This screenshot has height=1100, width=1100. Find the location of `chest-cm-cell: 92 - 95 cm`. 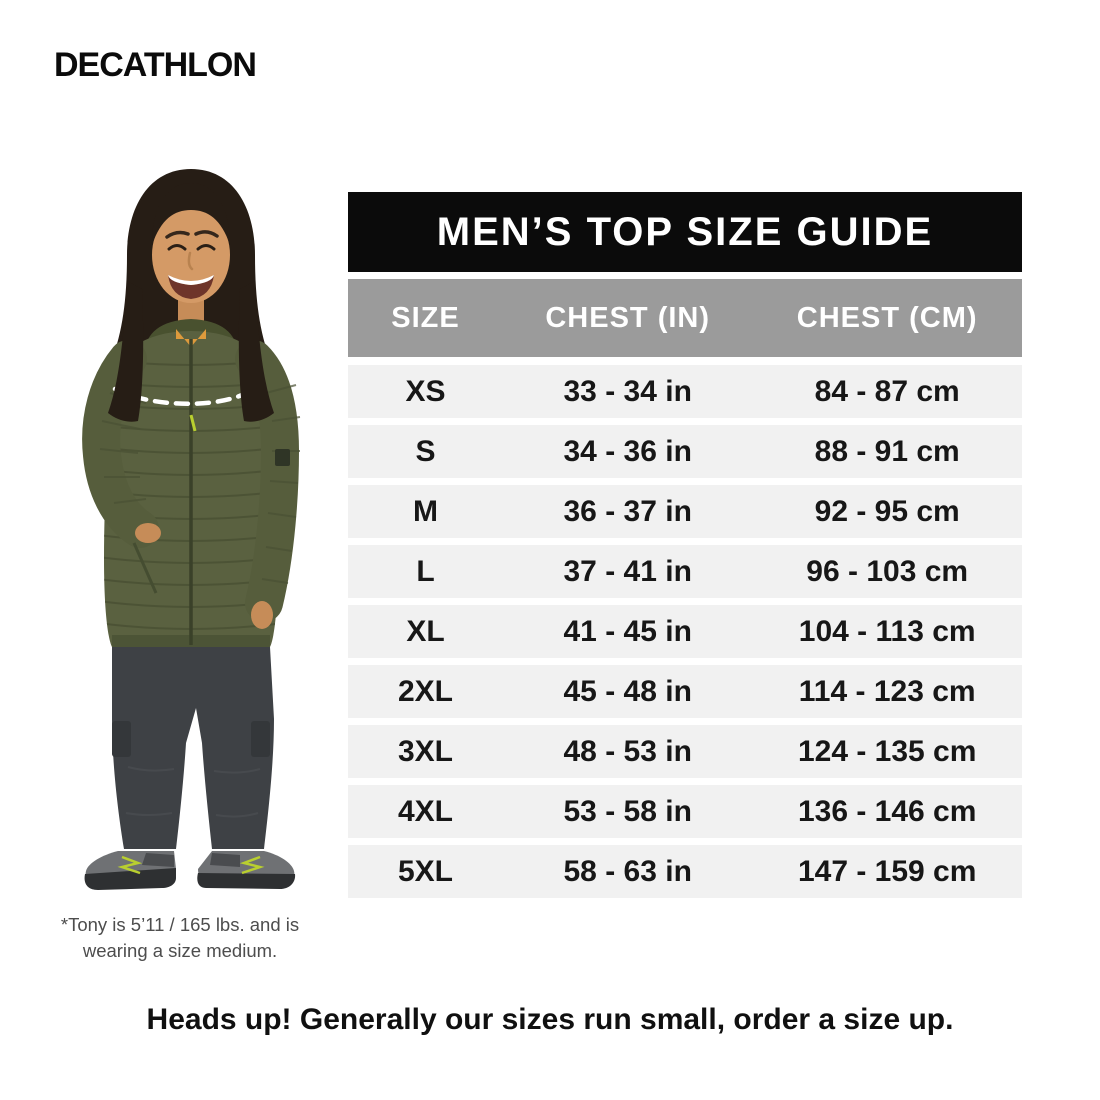

chest-cm-cell: 92 - 95 cm is located at coordinates (887, 511).